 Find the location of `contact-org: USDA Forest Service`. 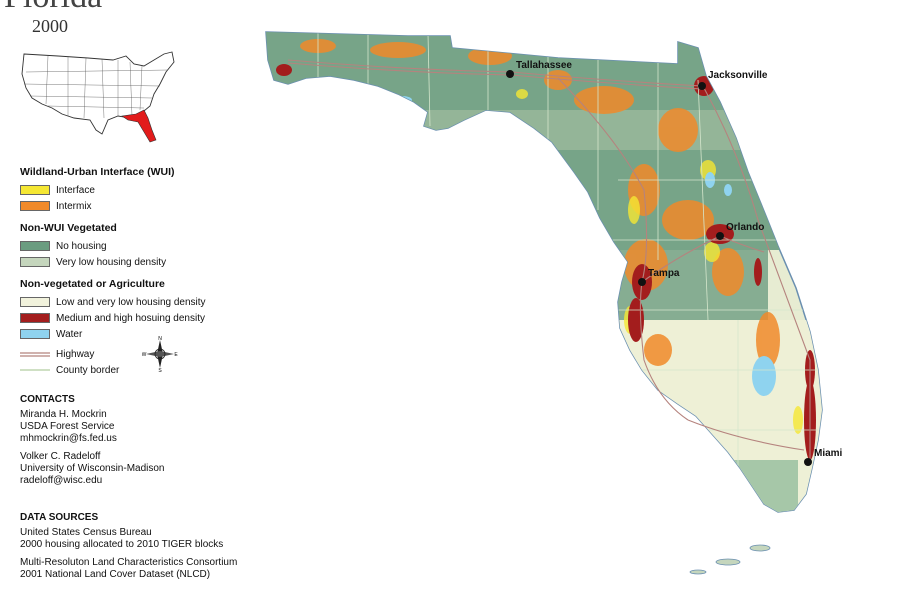

contact-org: USDA Forest Service is located at coordinates (67, 426).